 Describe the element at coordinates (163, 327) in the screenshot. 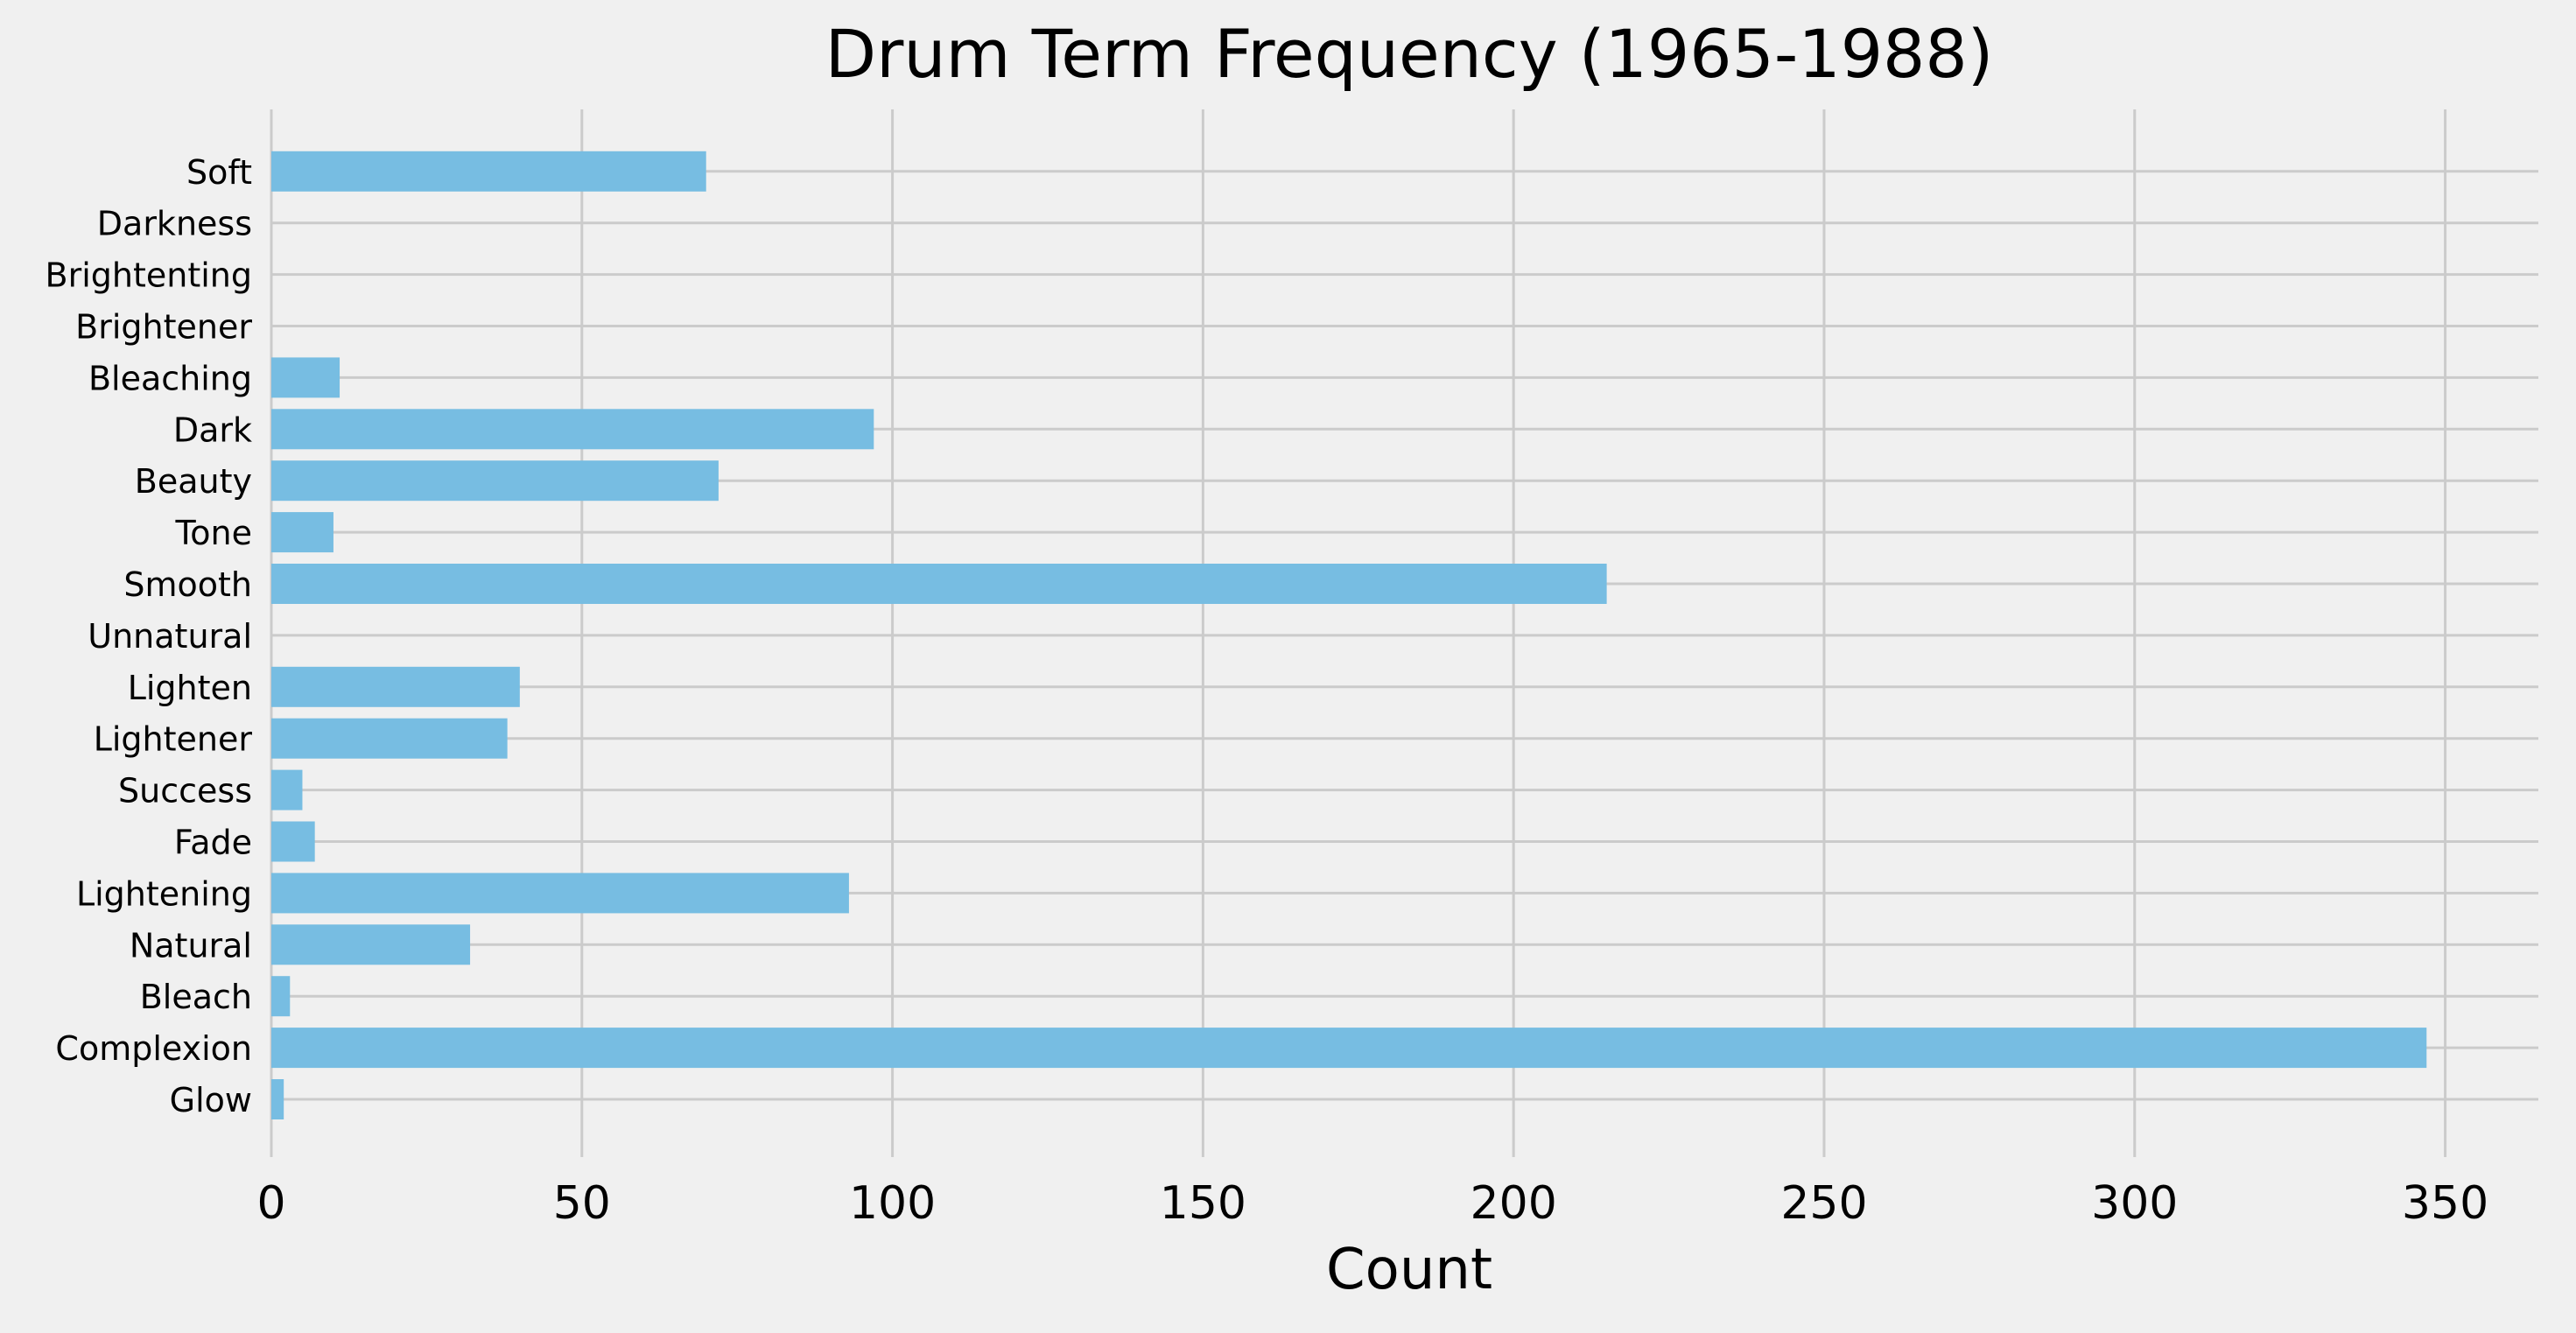

I see `y-tick-label: Brightener` at that location.